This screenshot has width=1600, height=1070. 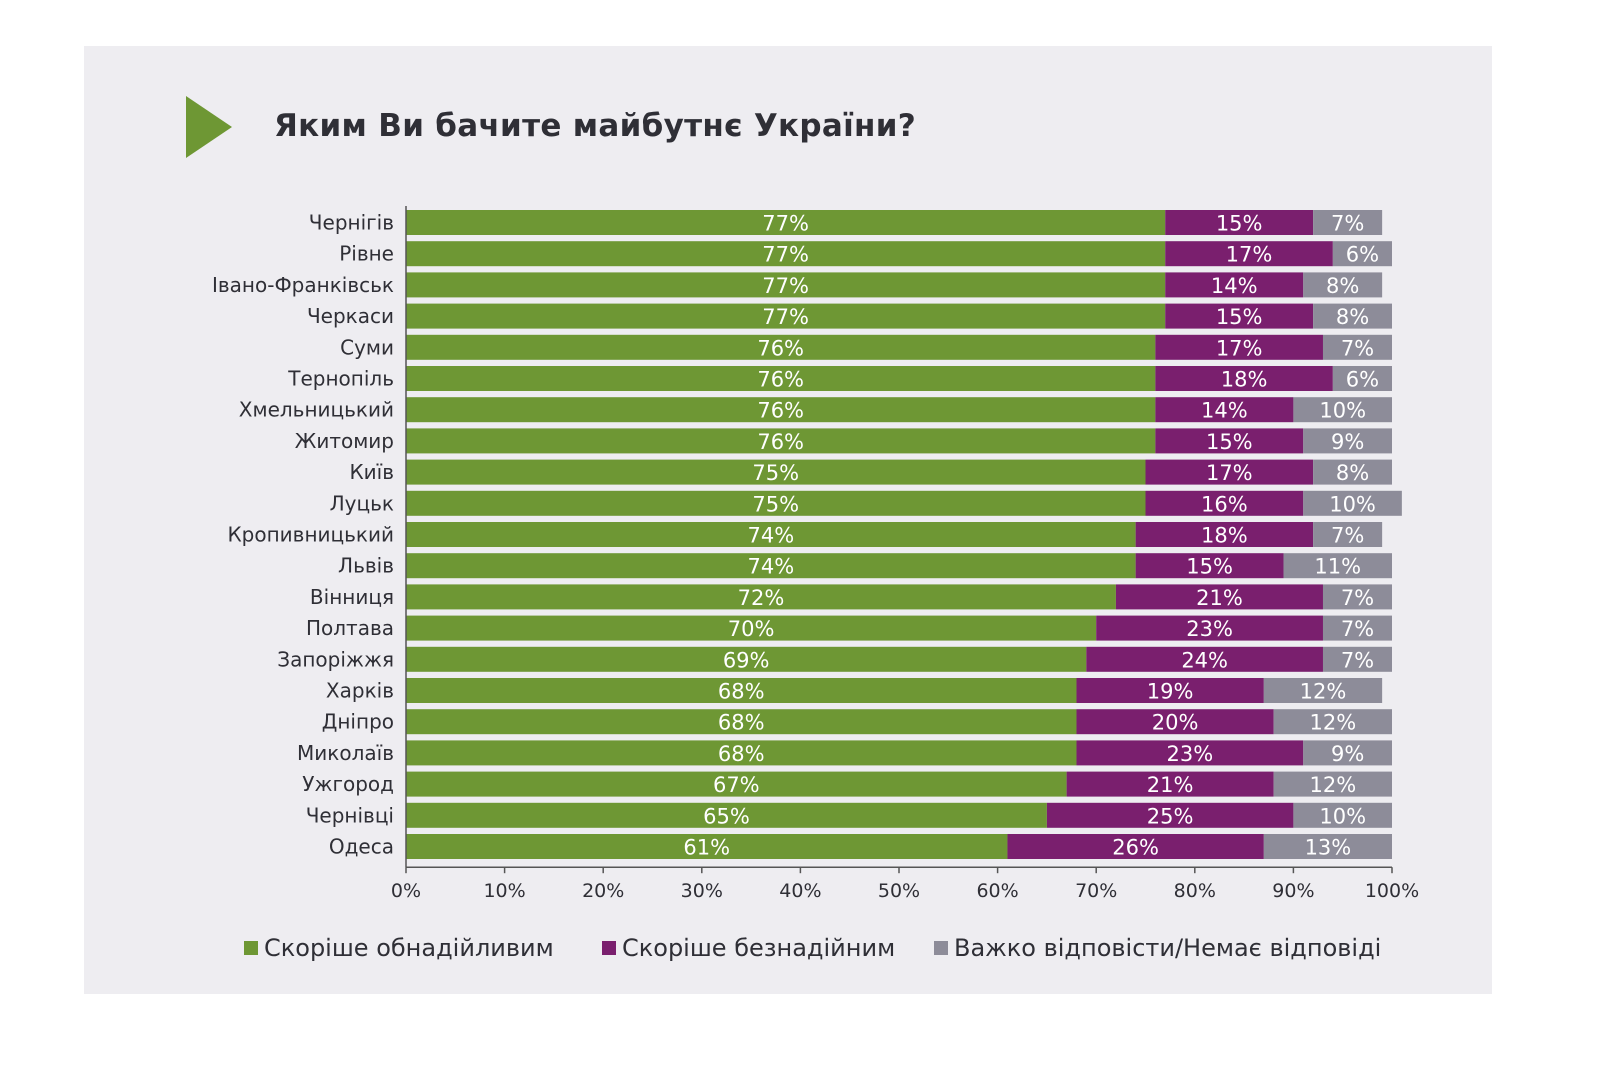 I want to click on x-tick-label: 40%, so click(x=800, y=891).